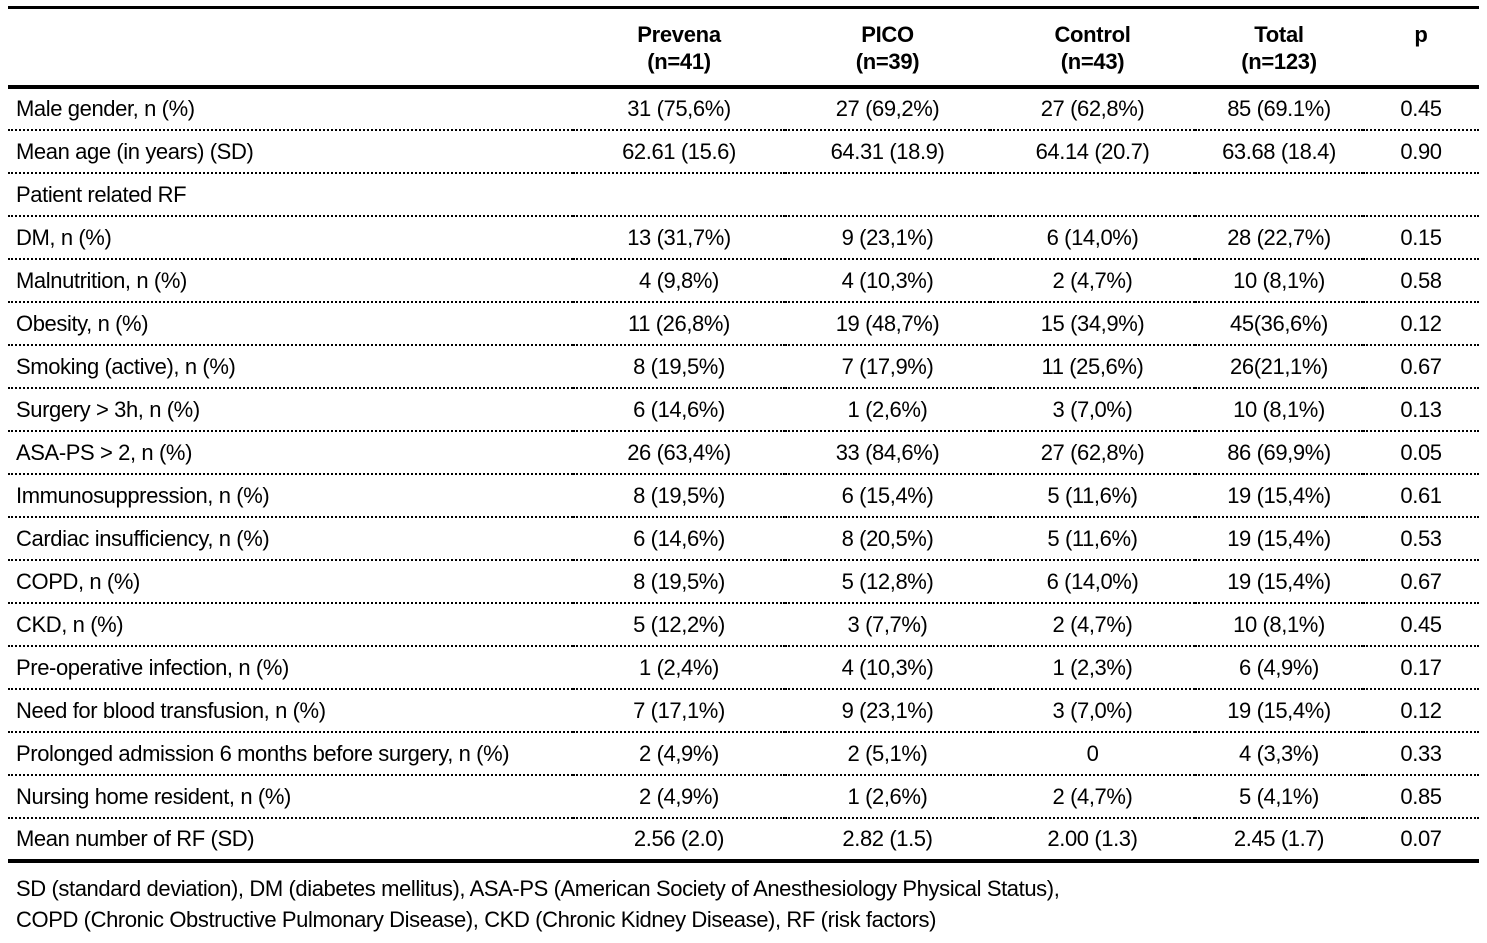  I want to click on cell-value: 13 (31,7%), so click(679, 237).